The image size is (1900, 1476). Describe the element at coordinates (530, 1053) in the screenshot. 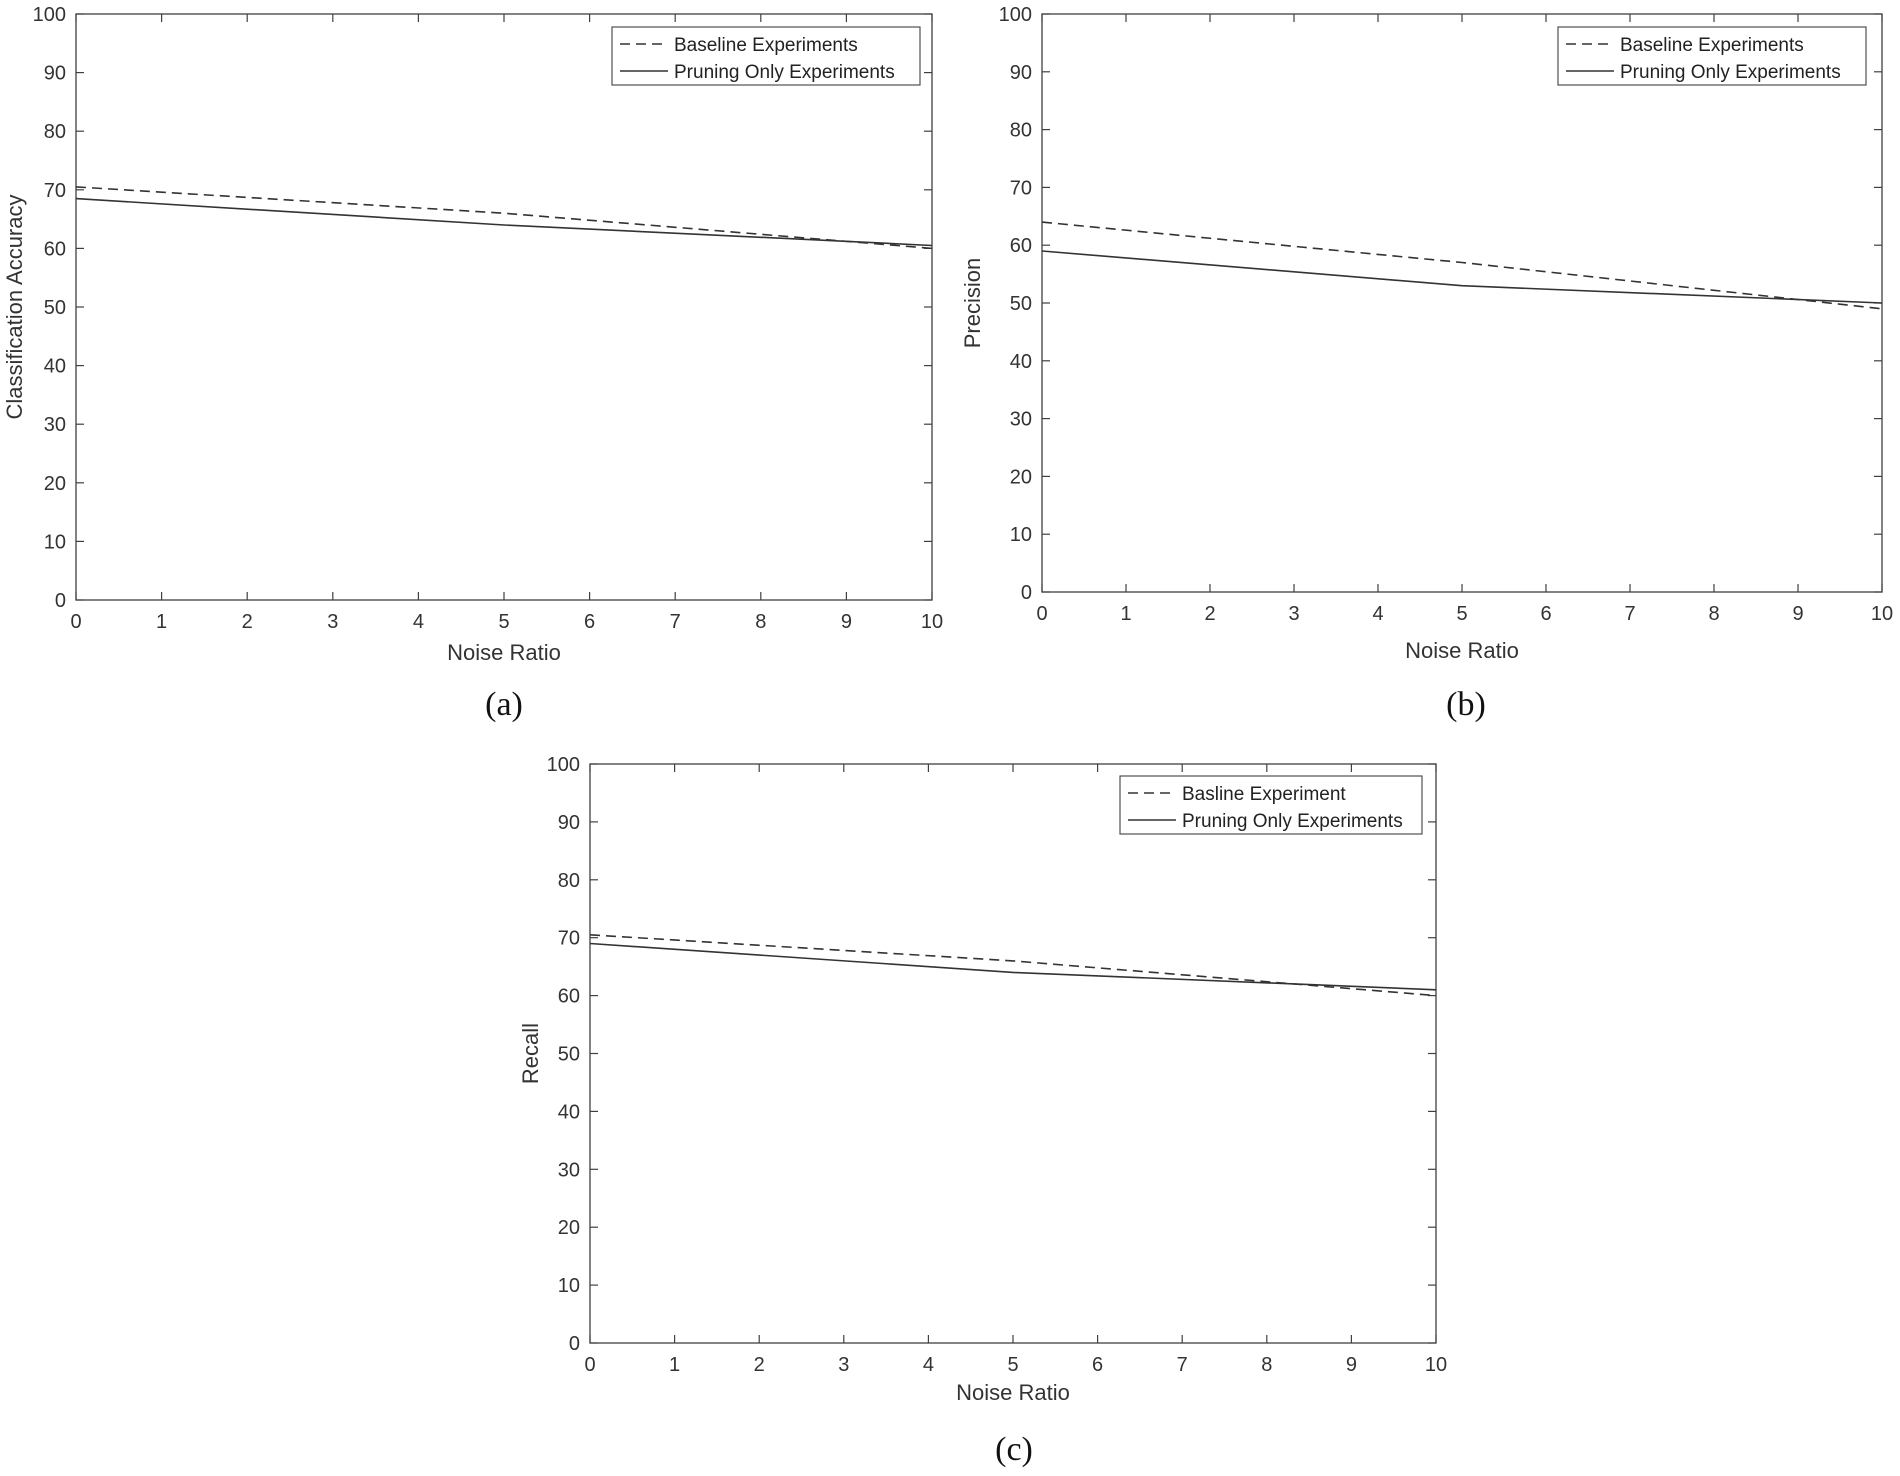

I see `y-axis-label: Recall` at that location.